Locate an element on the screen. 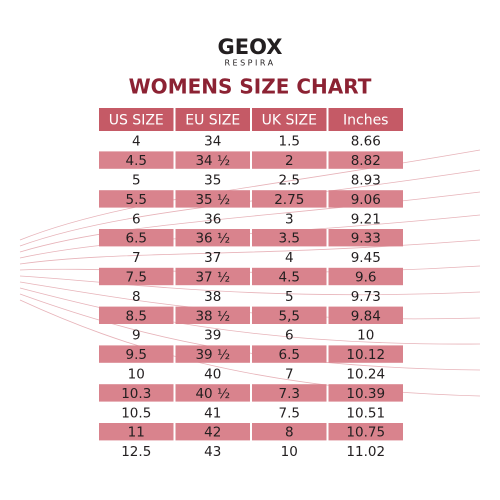 The width and height of the screenshot is (500, 500). title: WOMENS SIZE CHART is located at coordinates (250, 87).